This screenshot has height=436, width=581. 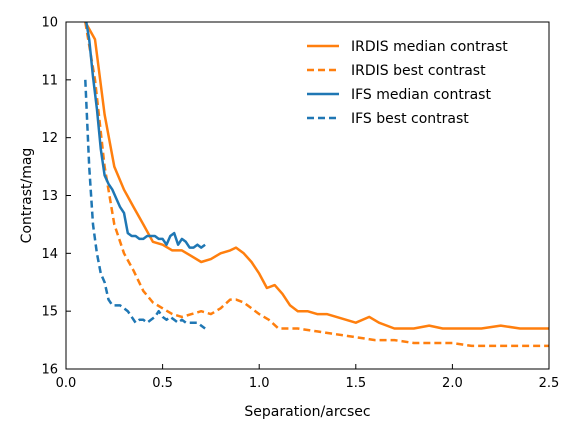 I want to click on x-tick-label: 0.0, so click(x=66, y=383).